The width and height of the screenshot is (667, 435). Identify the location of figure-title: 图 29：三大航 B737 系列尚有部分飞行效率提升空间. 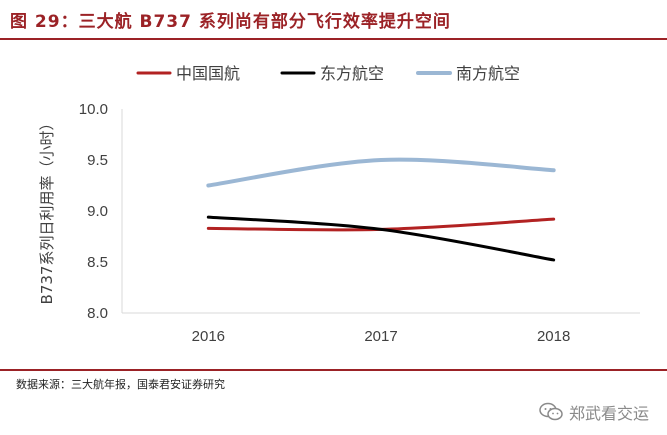
(230, 22).